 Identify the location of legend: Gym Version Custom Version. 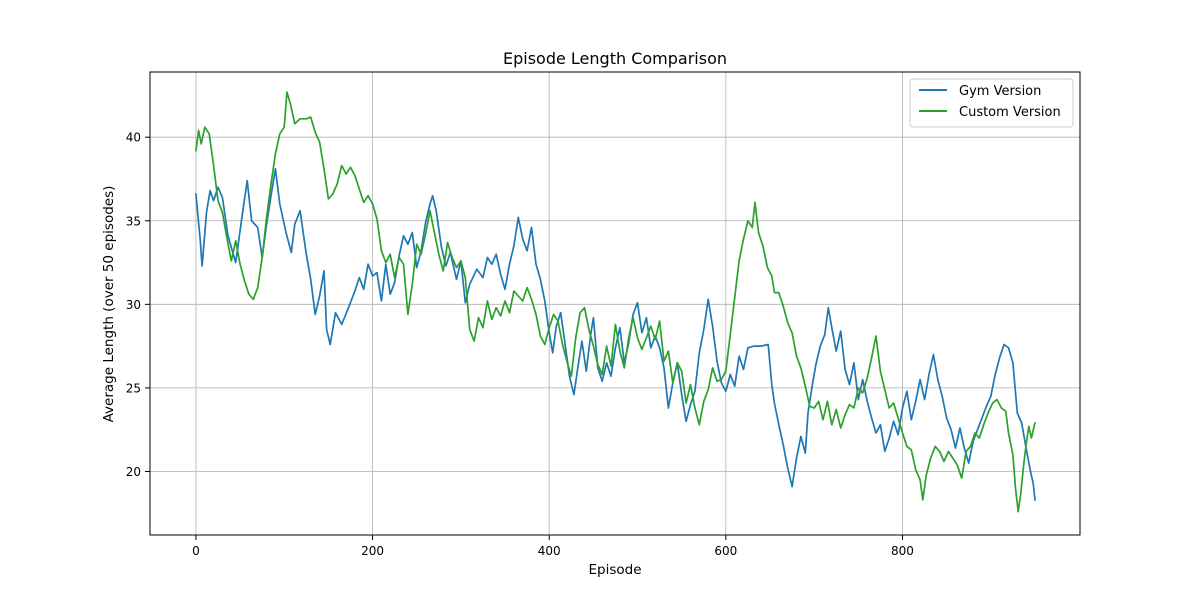
(991, 103).